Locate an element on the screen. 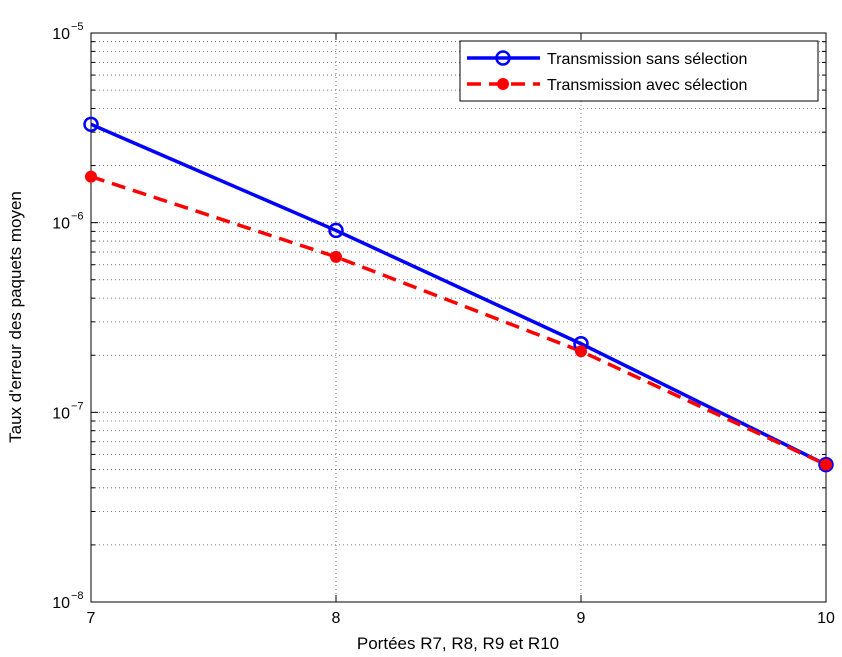 The width and height of the screenshot is (842, 657). y-axis-label: Taux d'erreur des paquets moyen is located at coordinates (15, 317).